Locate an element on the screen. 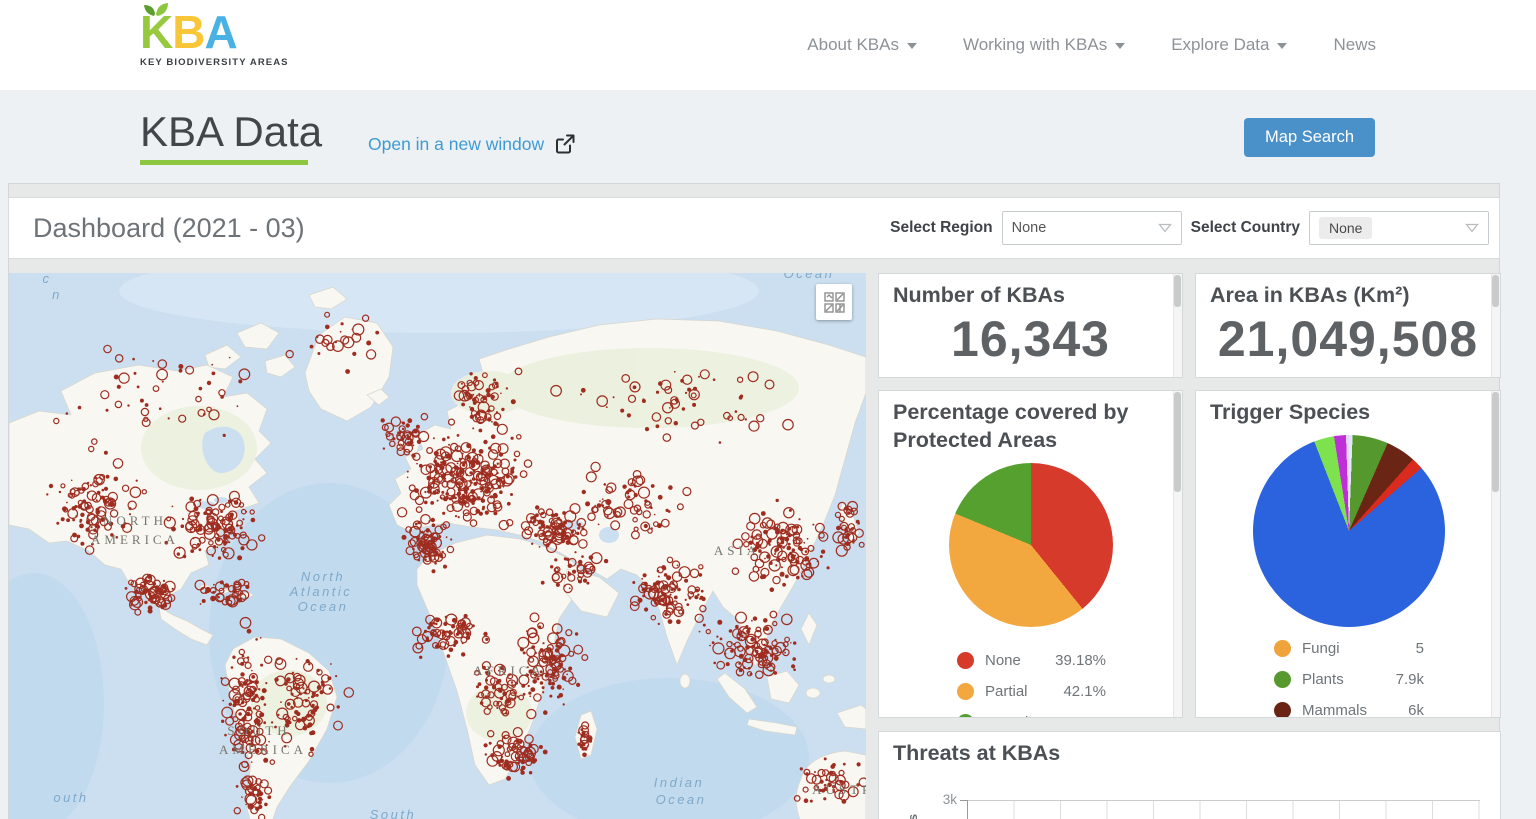 The height and width of the screenshot is (819, 1536). legend-swatch-mammals is located at coordinates (1282, 709).